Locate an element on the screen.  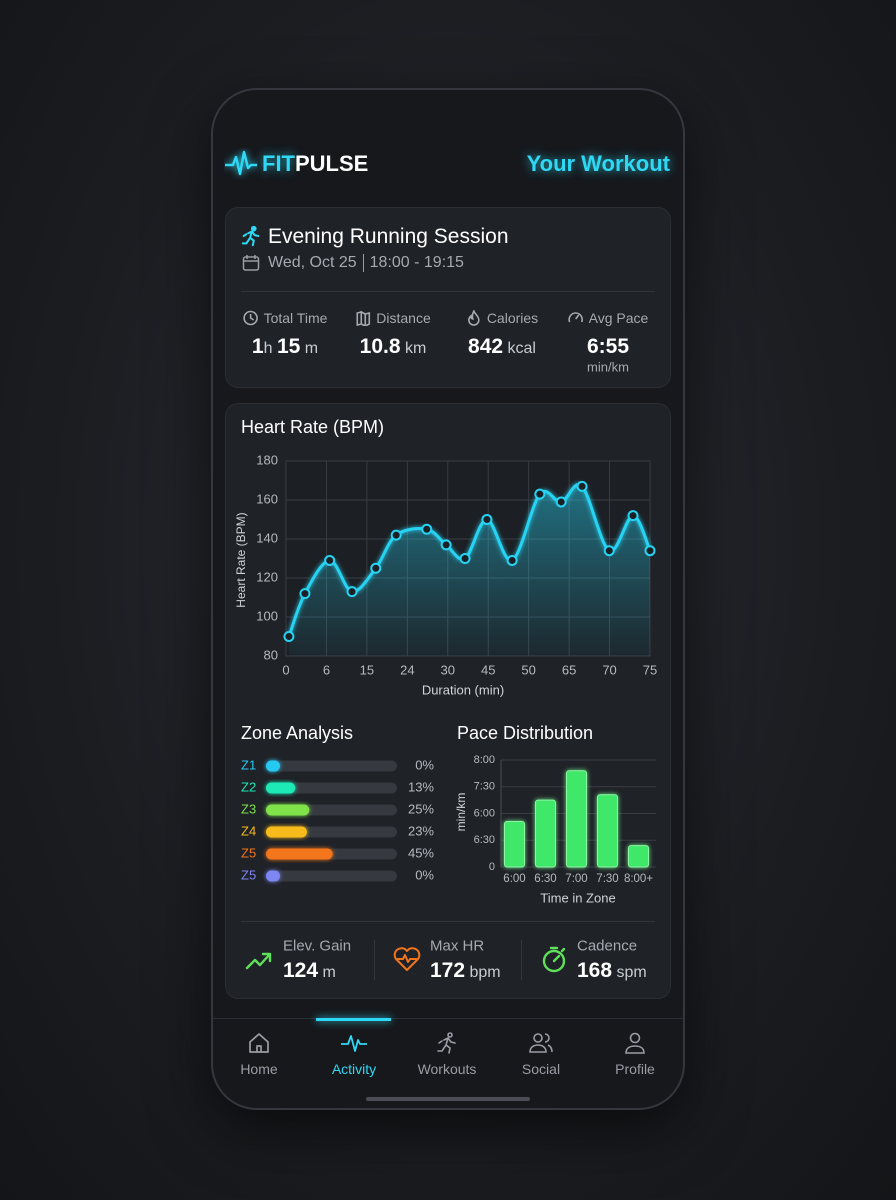
workouts-icon is located at coordinates (447, 1043).